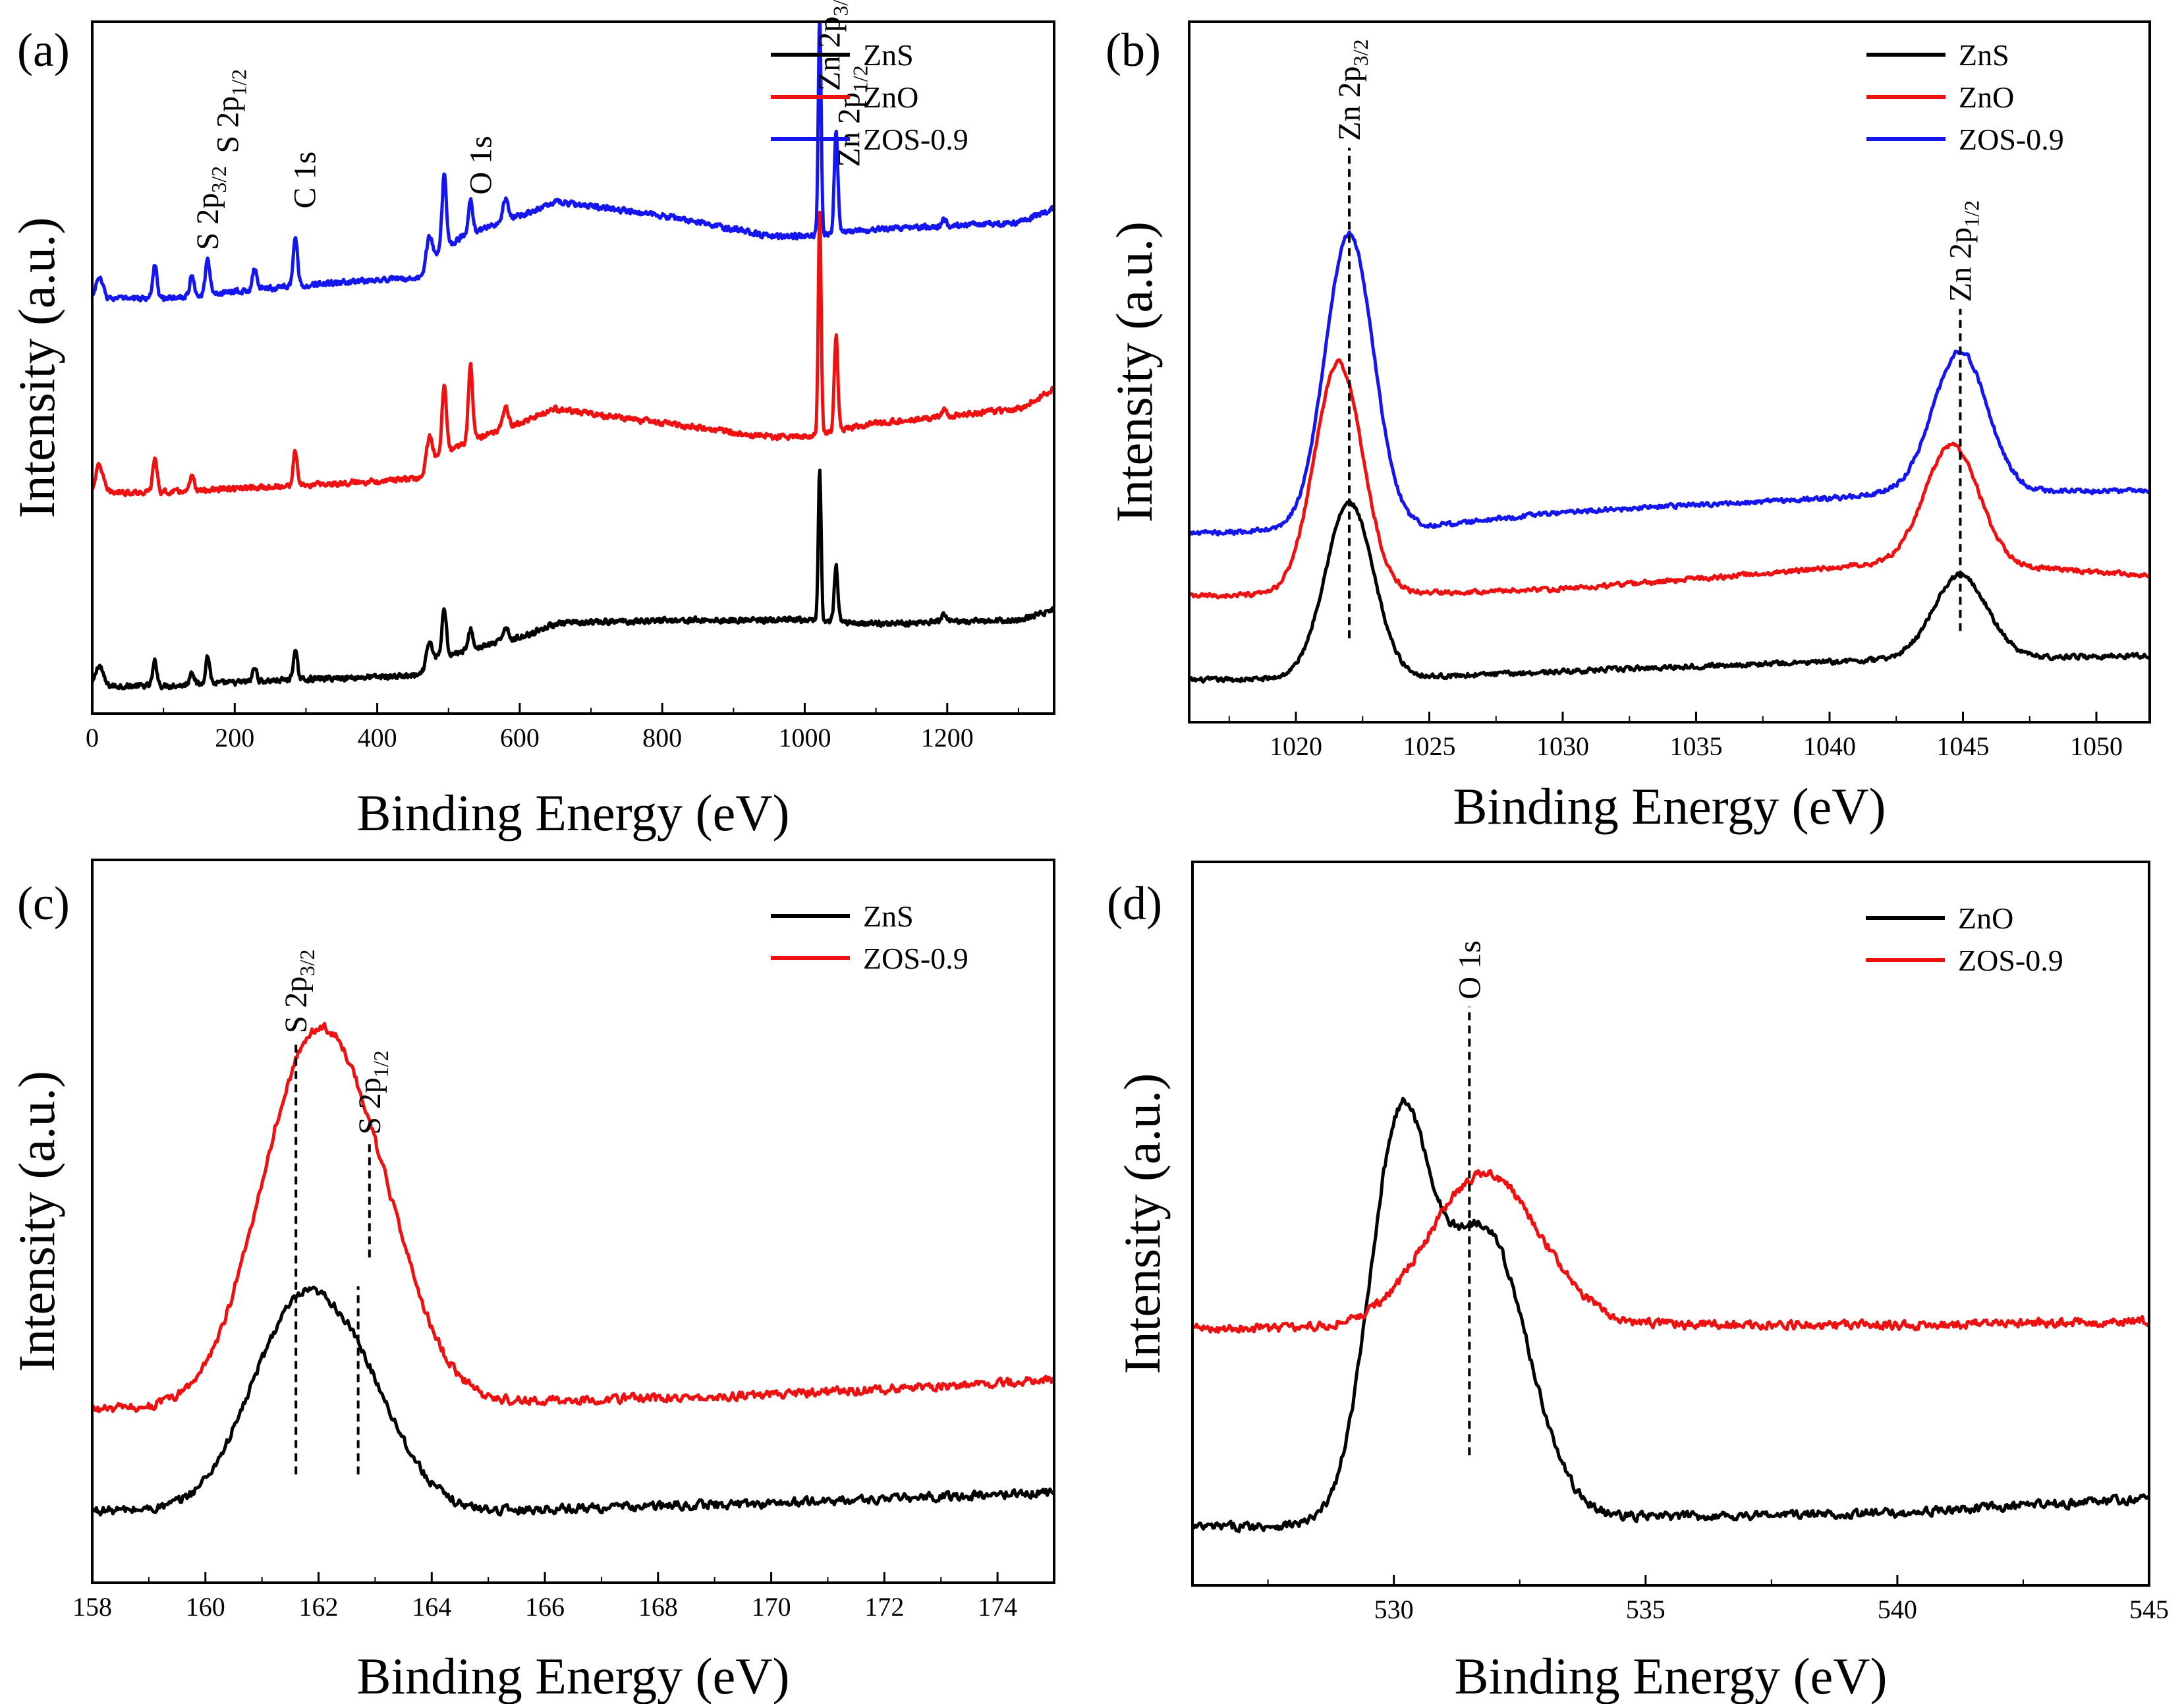 This screenshot has width=2184, height=1704. Describe the element at coordinates (2096, 746) in the screenshot. I see `x-tick-label: 1050` at that location.